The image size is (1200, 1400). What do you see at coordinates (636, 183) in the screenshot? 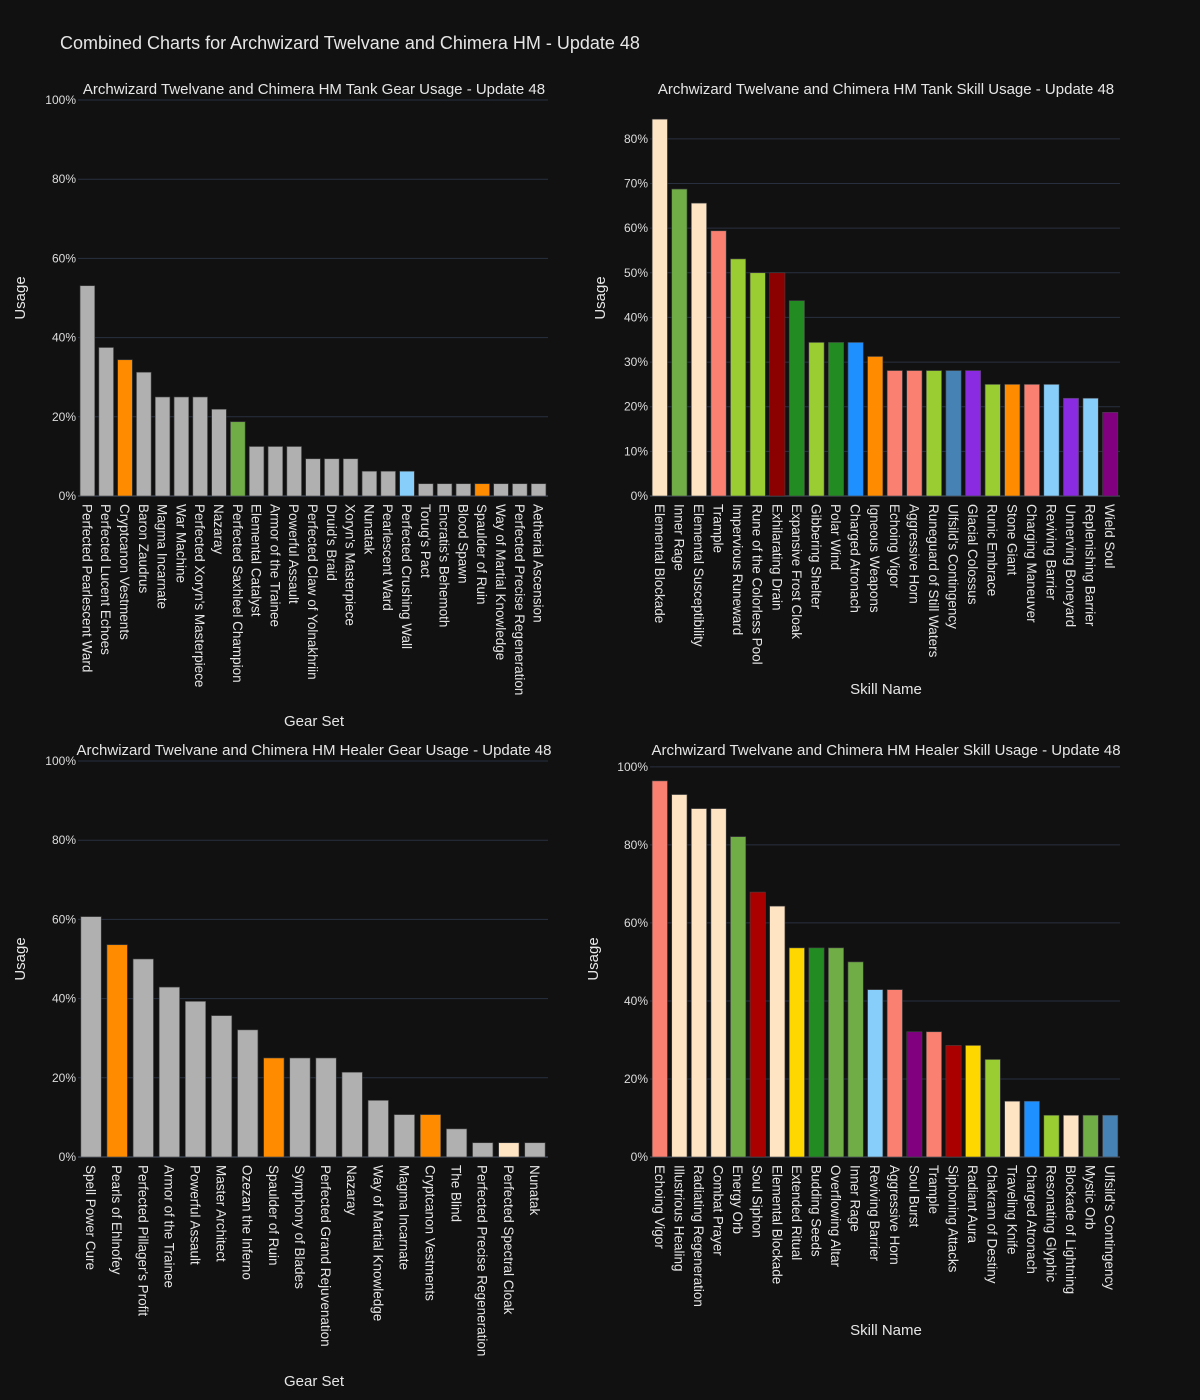
I see `y-tick-label: 70%` at bounding box center [636, 183].